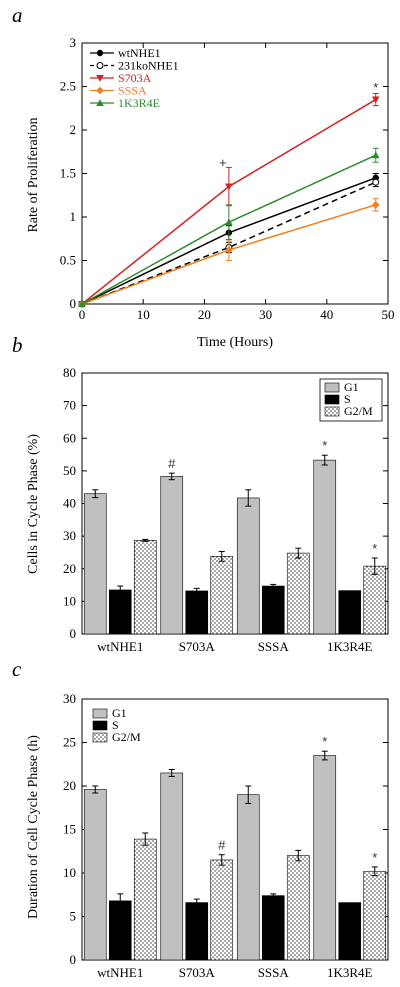  Describe the element at coordinates (143, 314) in the screenshot. I see `x-tick-label: 10` at that location.